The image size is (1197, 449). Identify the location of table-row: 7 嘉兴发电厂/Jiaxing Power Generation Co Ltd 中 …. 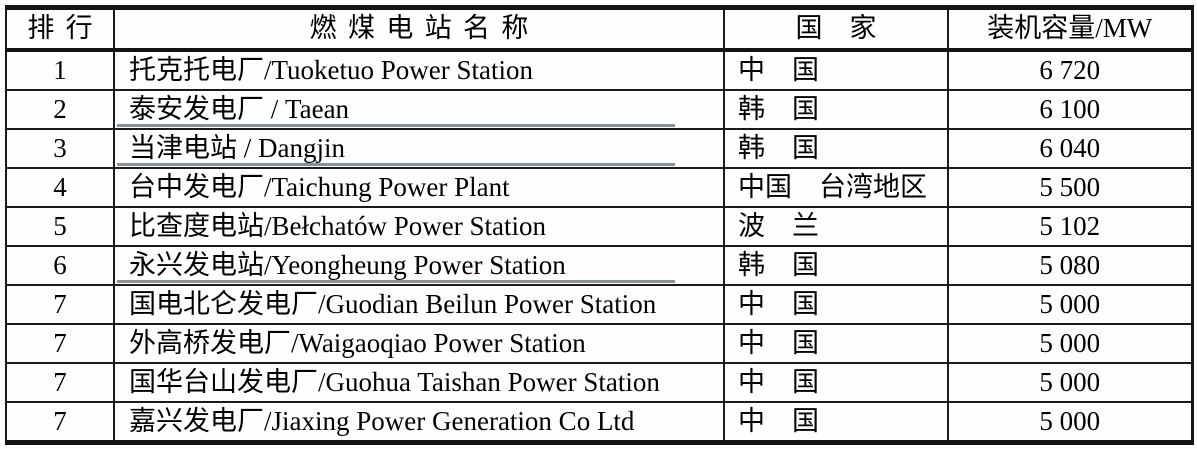
(599, 422).